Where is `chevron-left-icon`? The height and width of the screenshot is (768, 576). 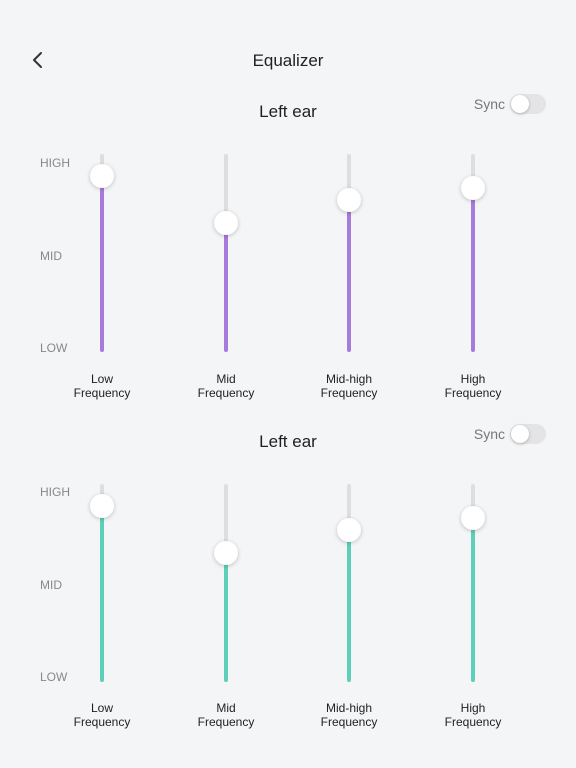
chevron-left-icon is located at coordinates (37, 60).